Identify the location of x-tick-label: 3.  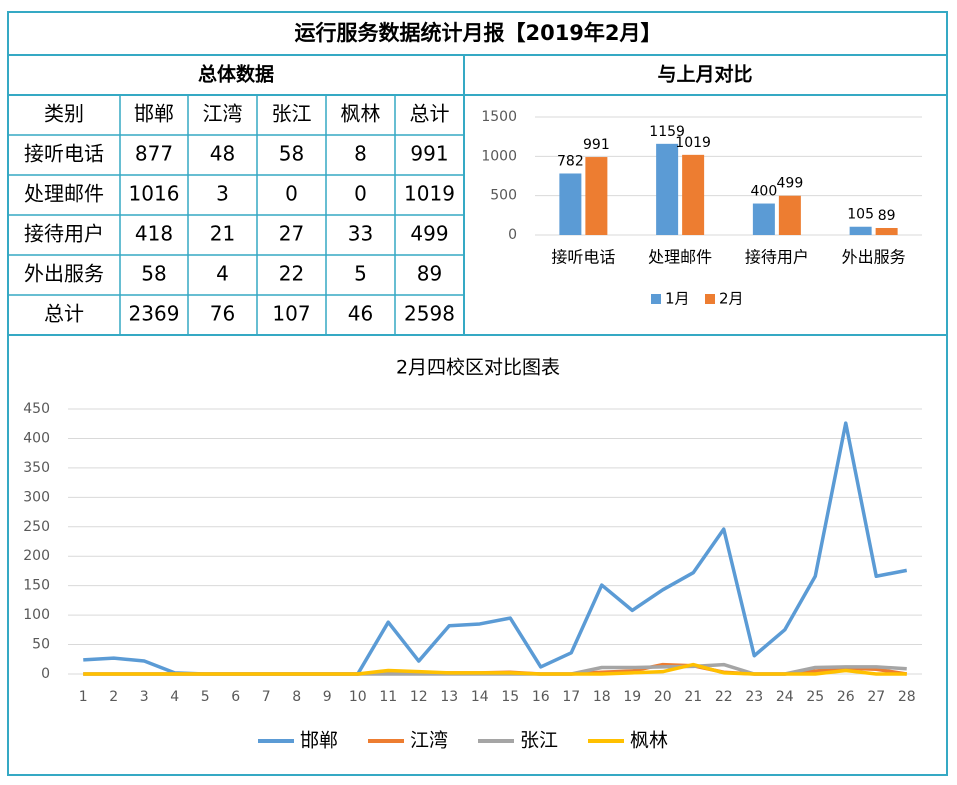
(144, 697).